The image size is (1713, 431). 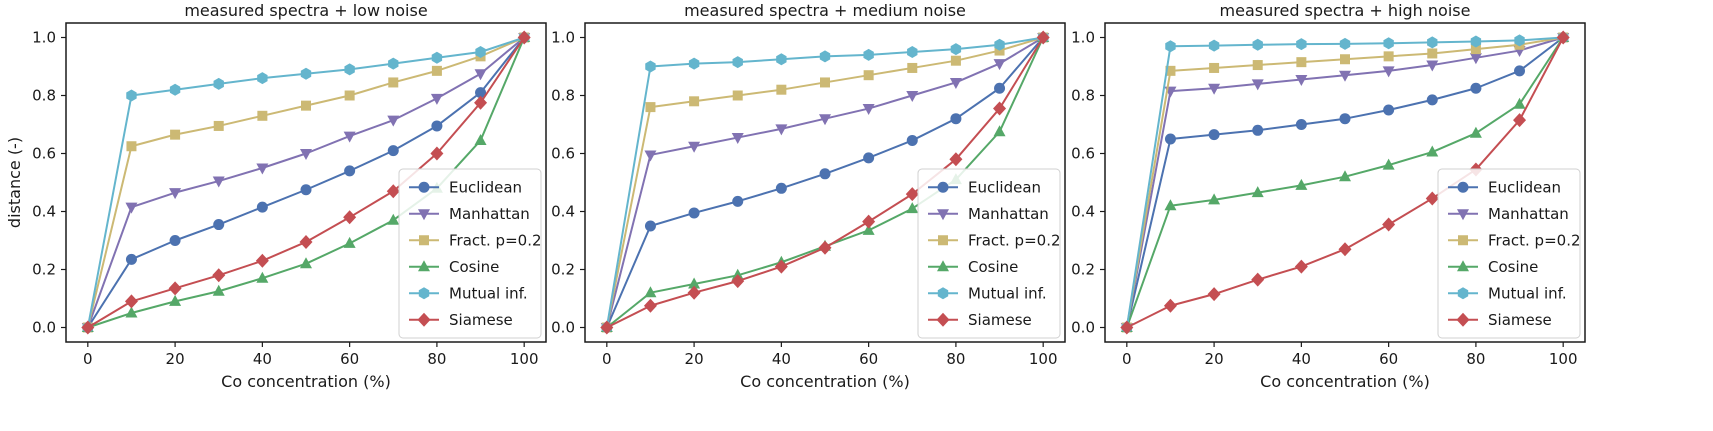 I want to click on legend-box, so click(x=989, y=253).